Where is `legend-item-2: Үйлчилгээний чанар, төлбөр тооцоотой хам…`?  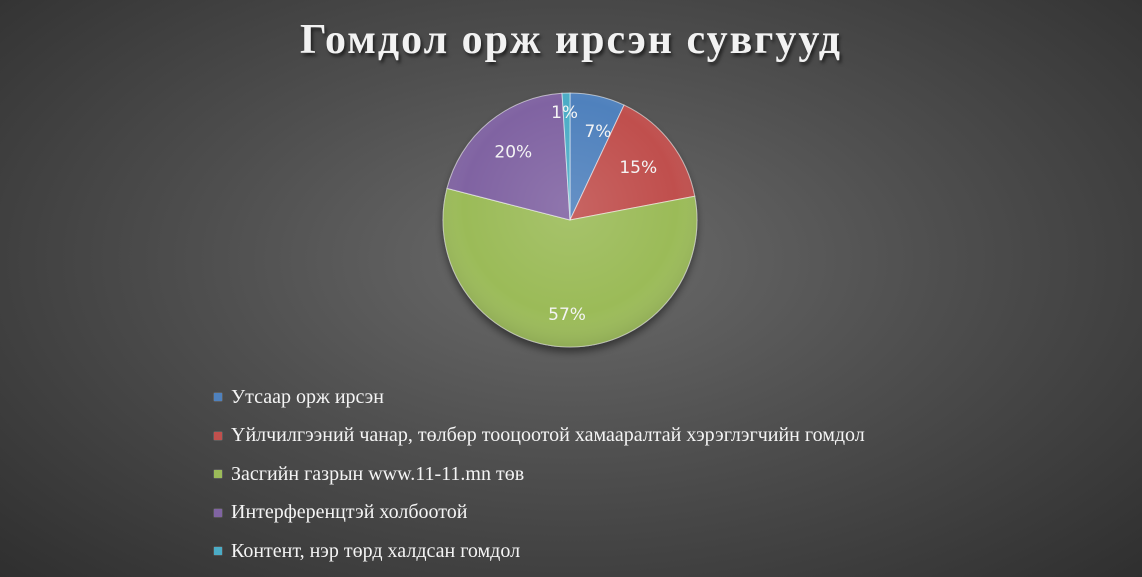
legend-item-2: Үйлчилгээний чанар, төлбөр тооцоотой хам… is located at coordinates (539, 436).